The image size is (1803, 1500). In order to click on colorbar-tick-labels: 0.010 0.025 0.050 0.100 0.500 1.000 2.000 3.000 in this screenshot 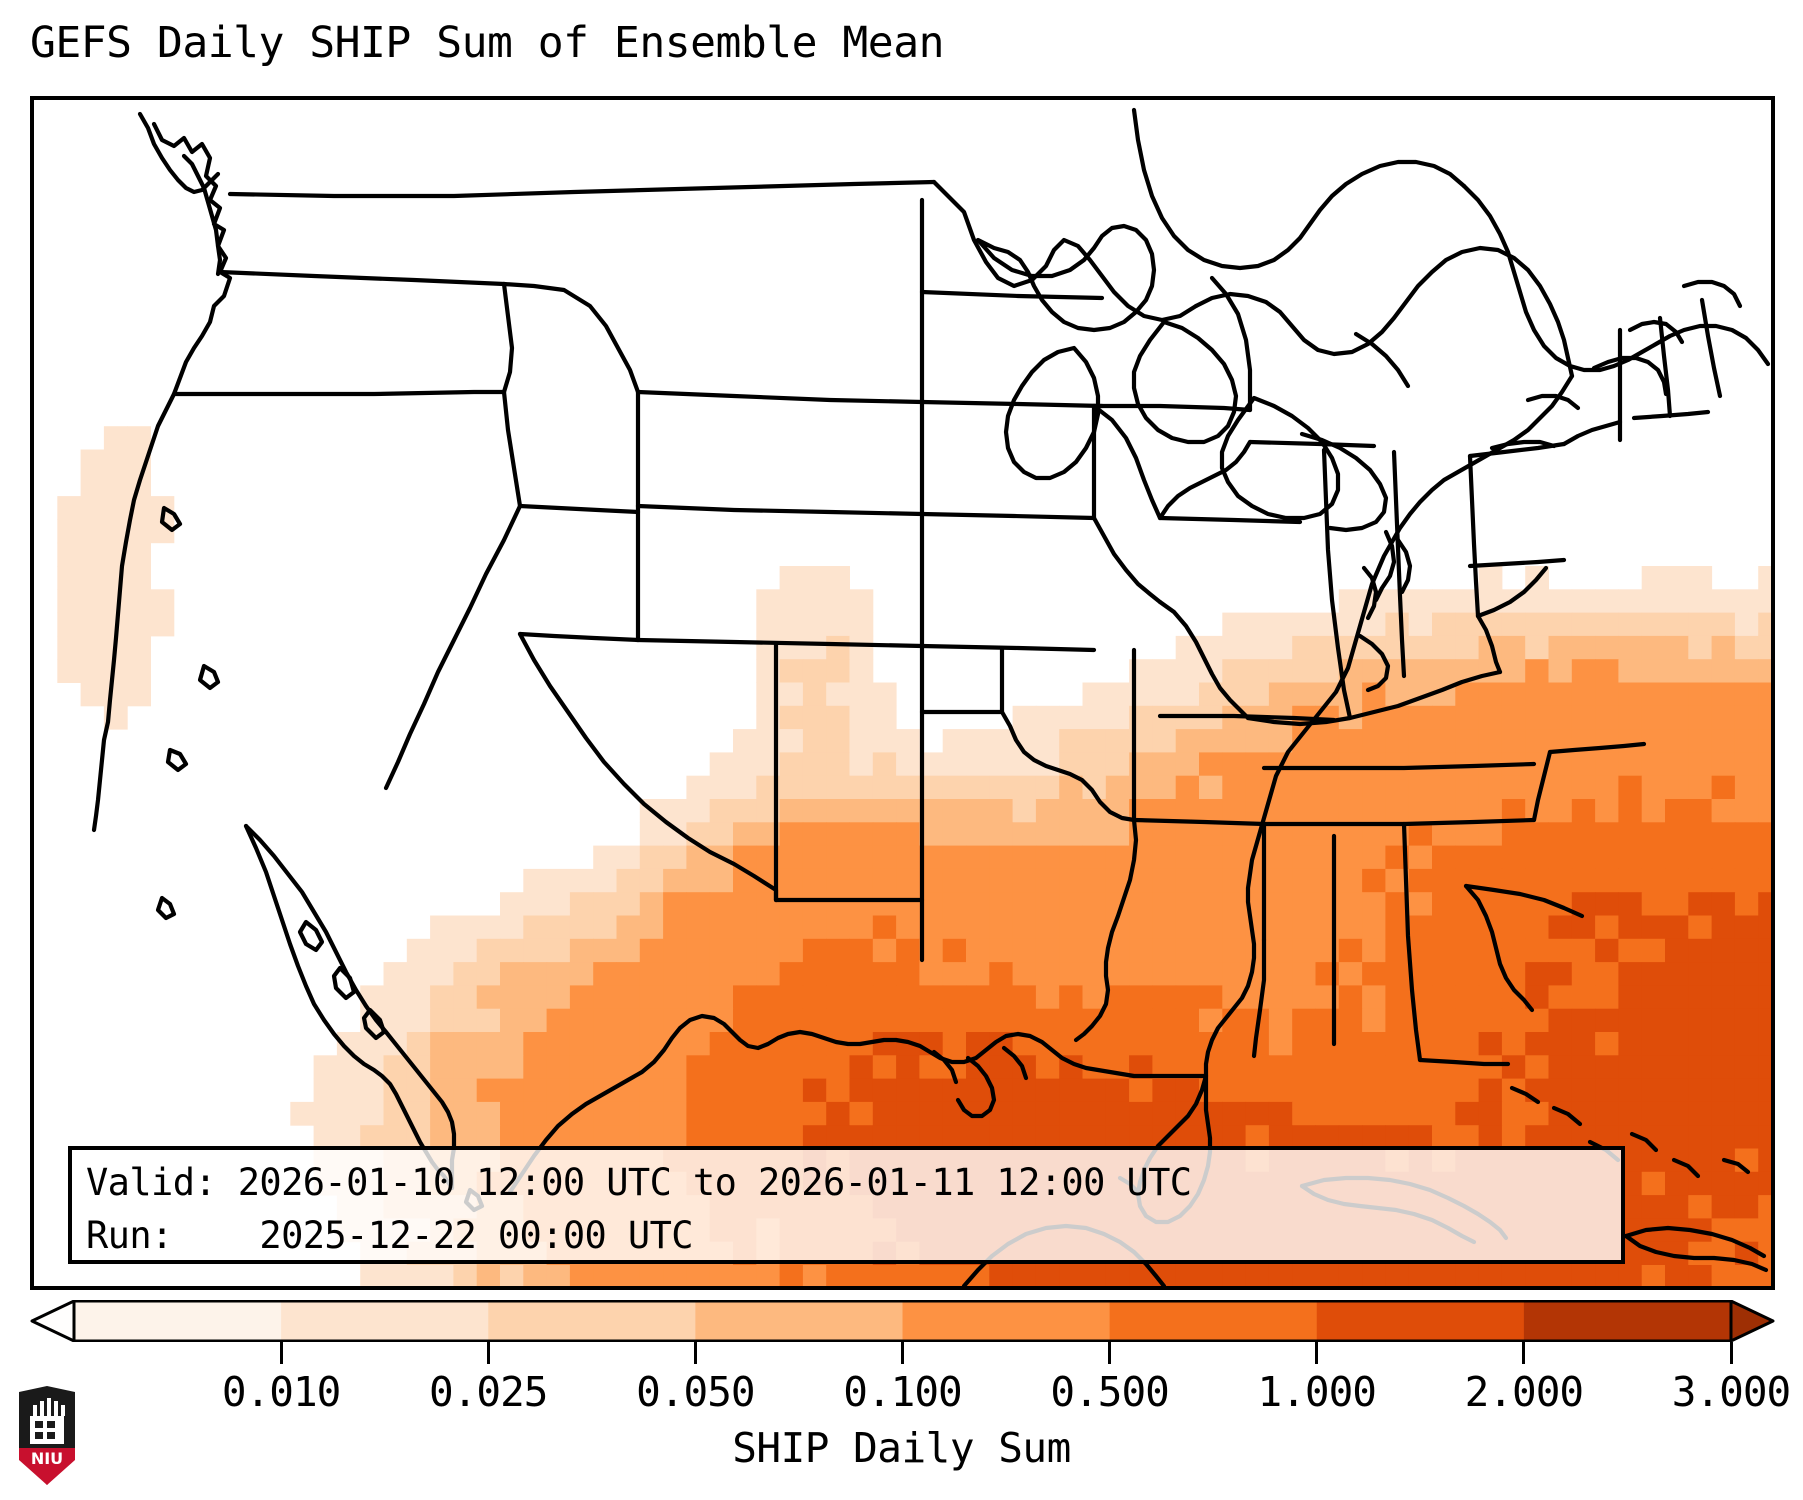, I will do `click(901, 1394)`.